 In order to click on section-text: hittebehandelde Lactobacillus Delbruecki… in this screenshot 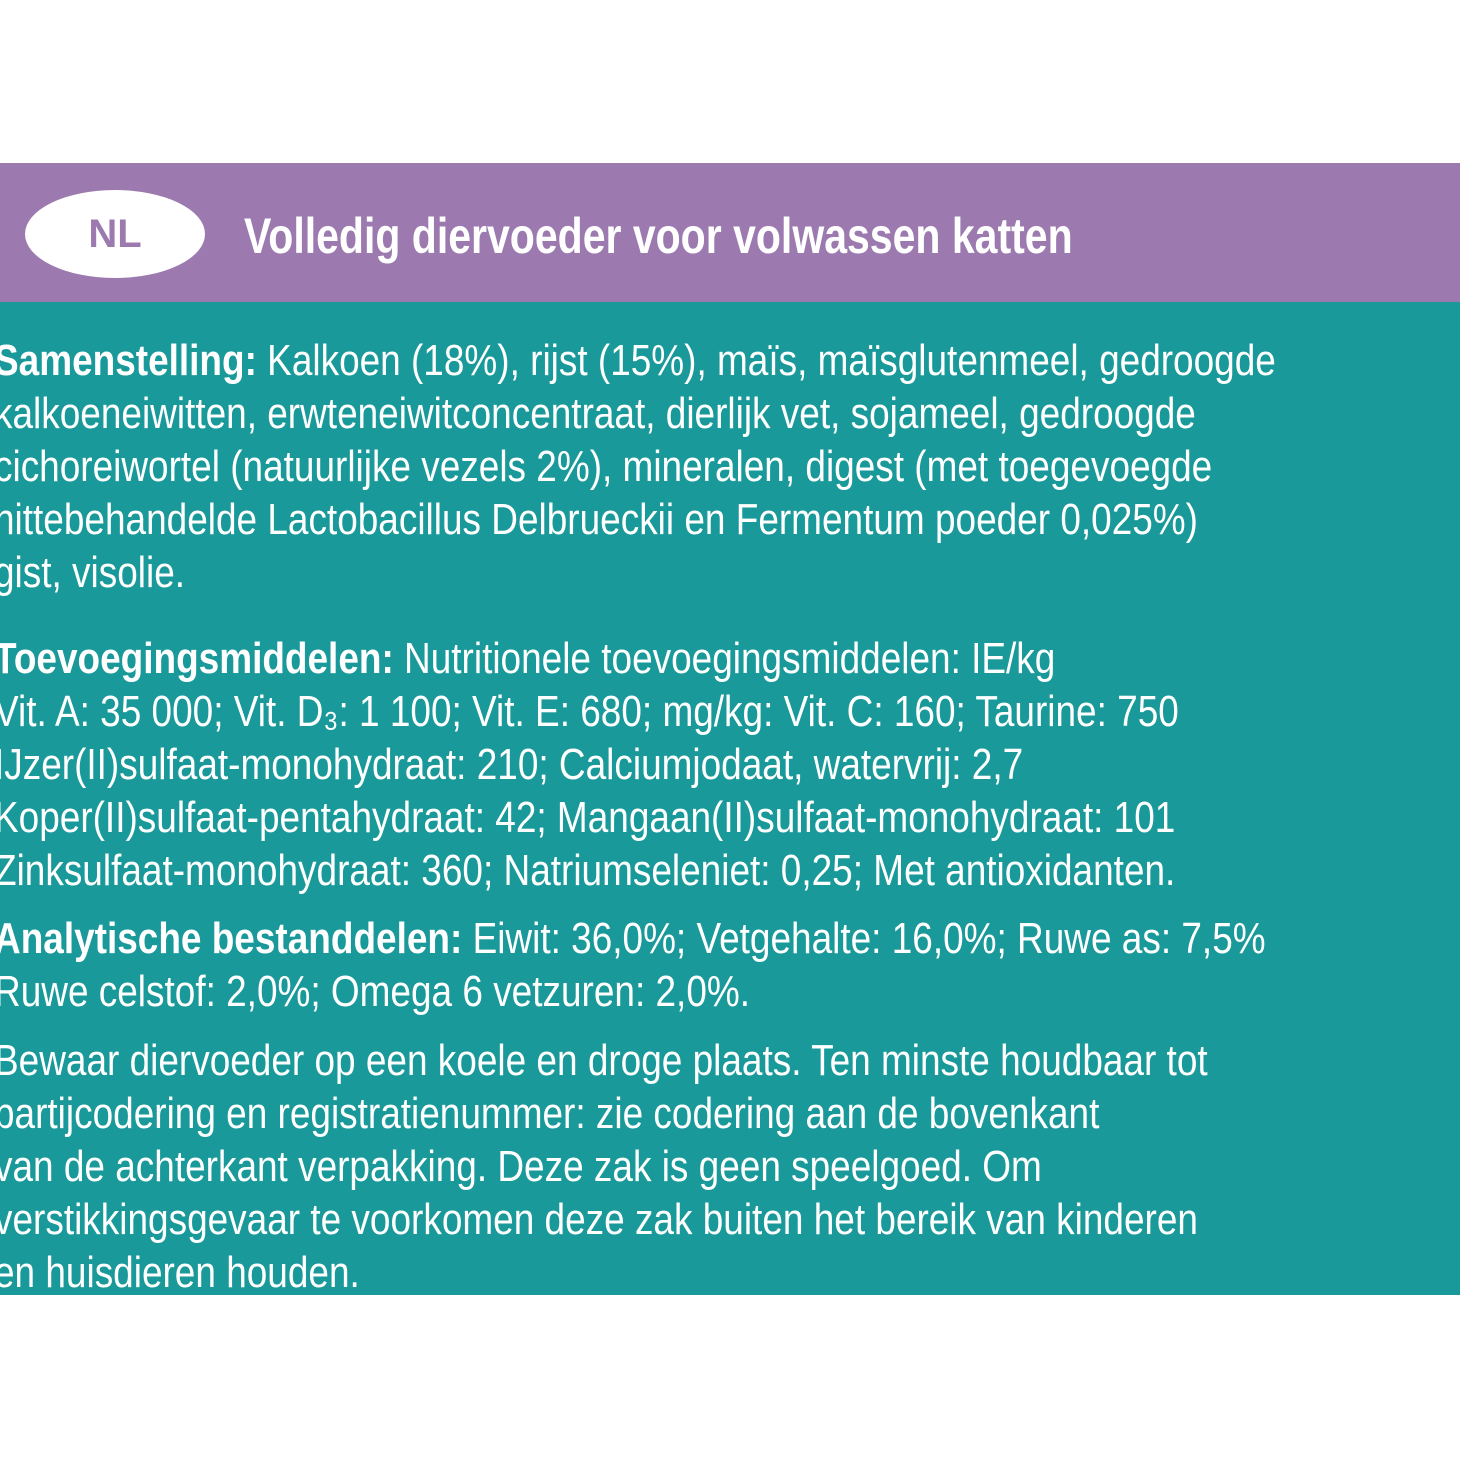, I will do `click(599, 519)`.